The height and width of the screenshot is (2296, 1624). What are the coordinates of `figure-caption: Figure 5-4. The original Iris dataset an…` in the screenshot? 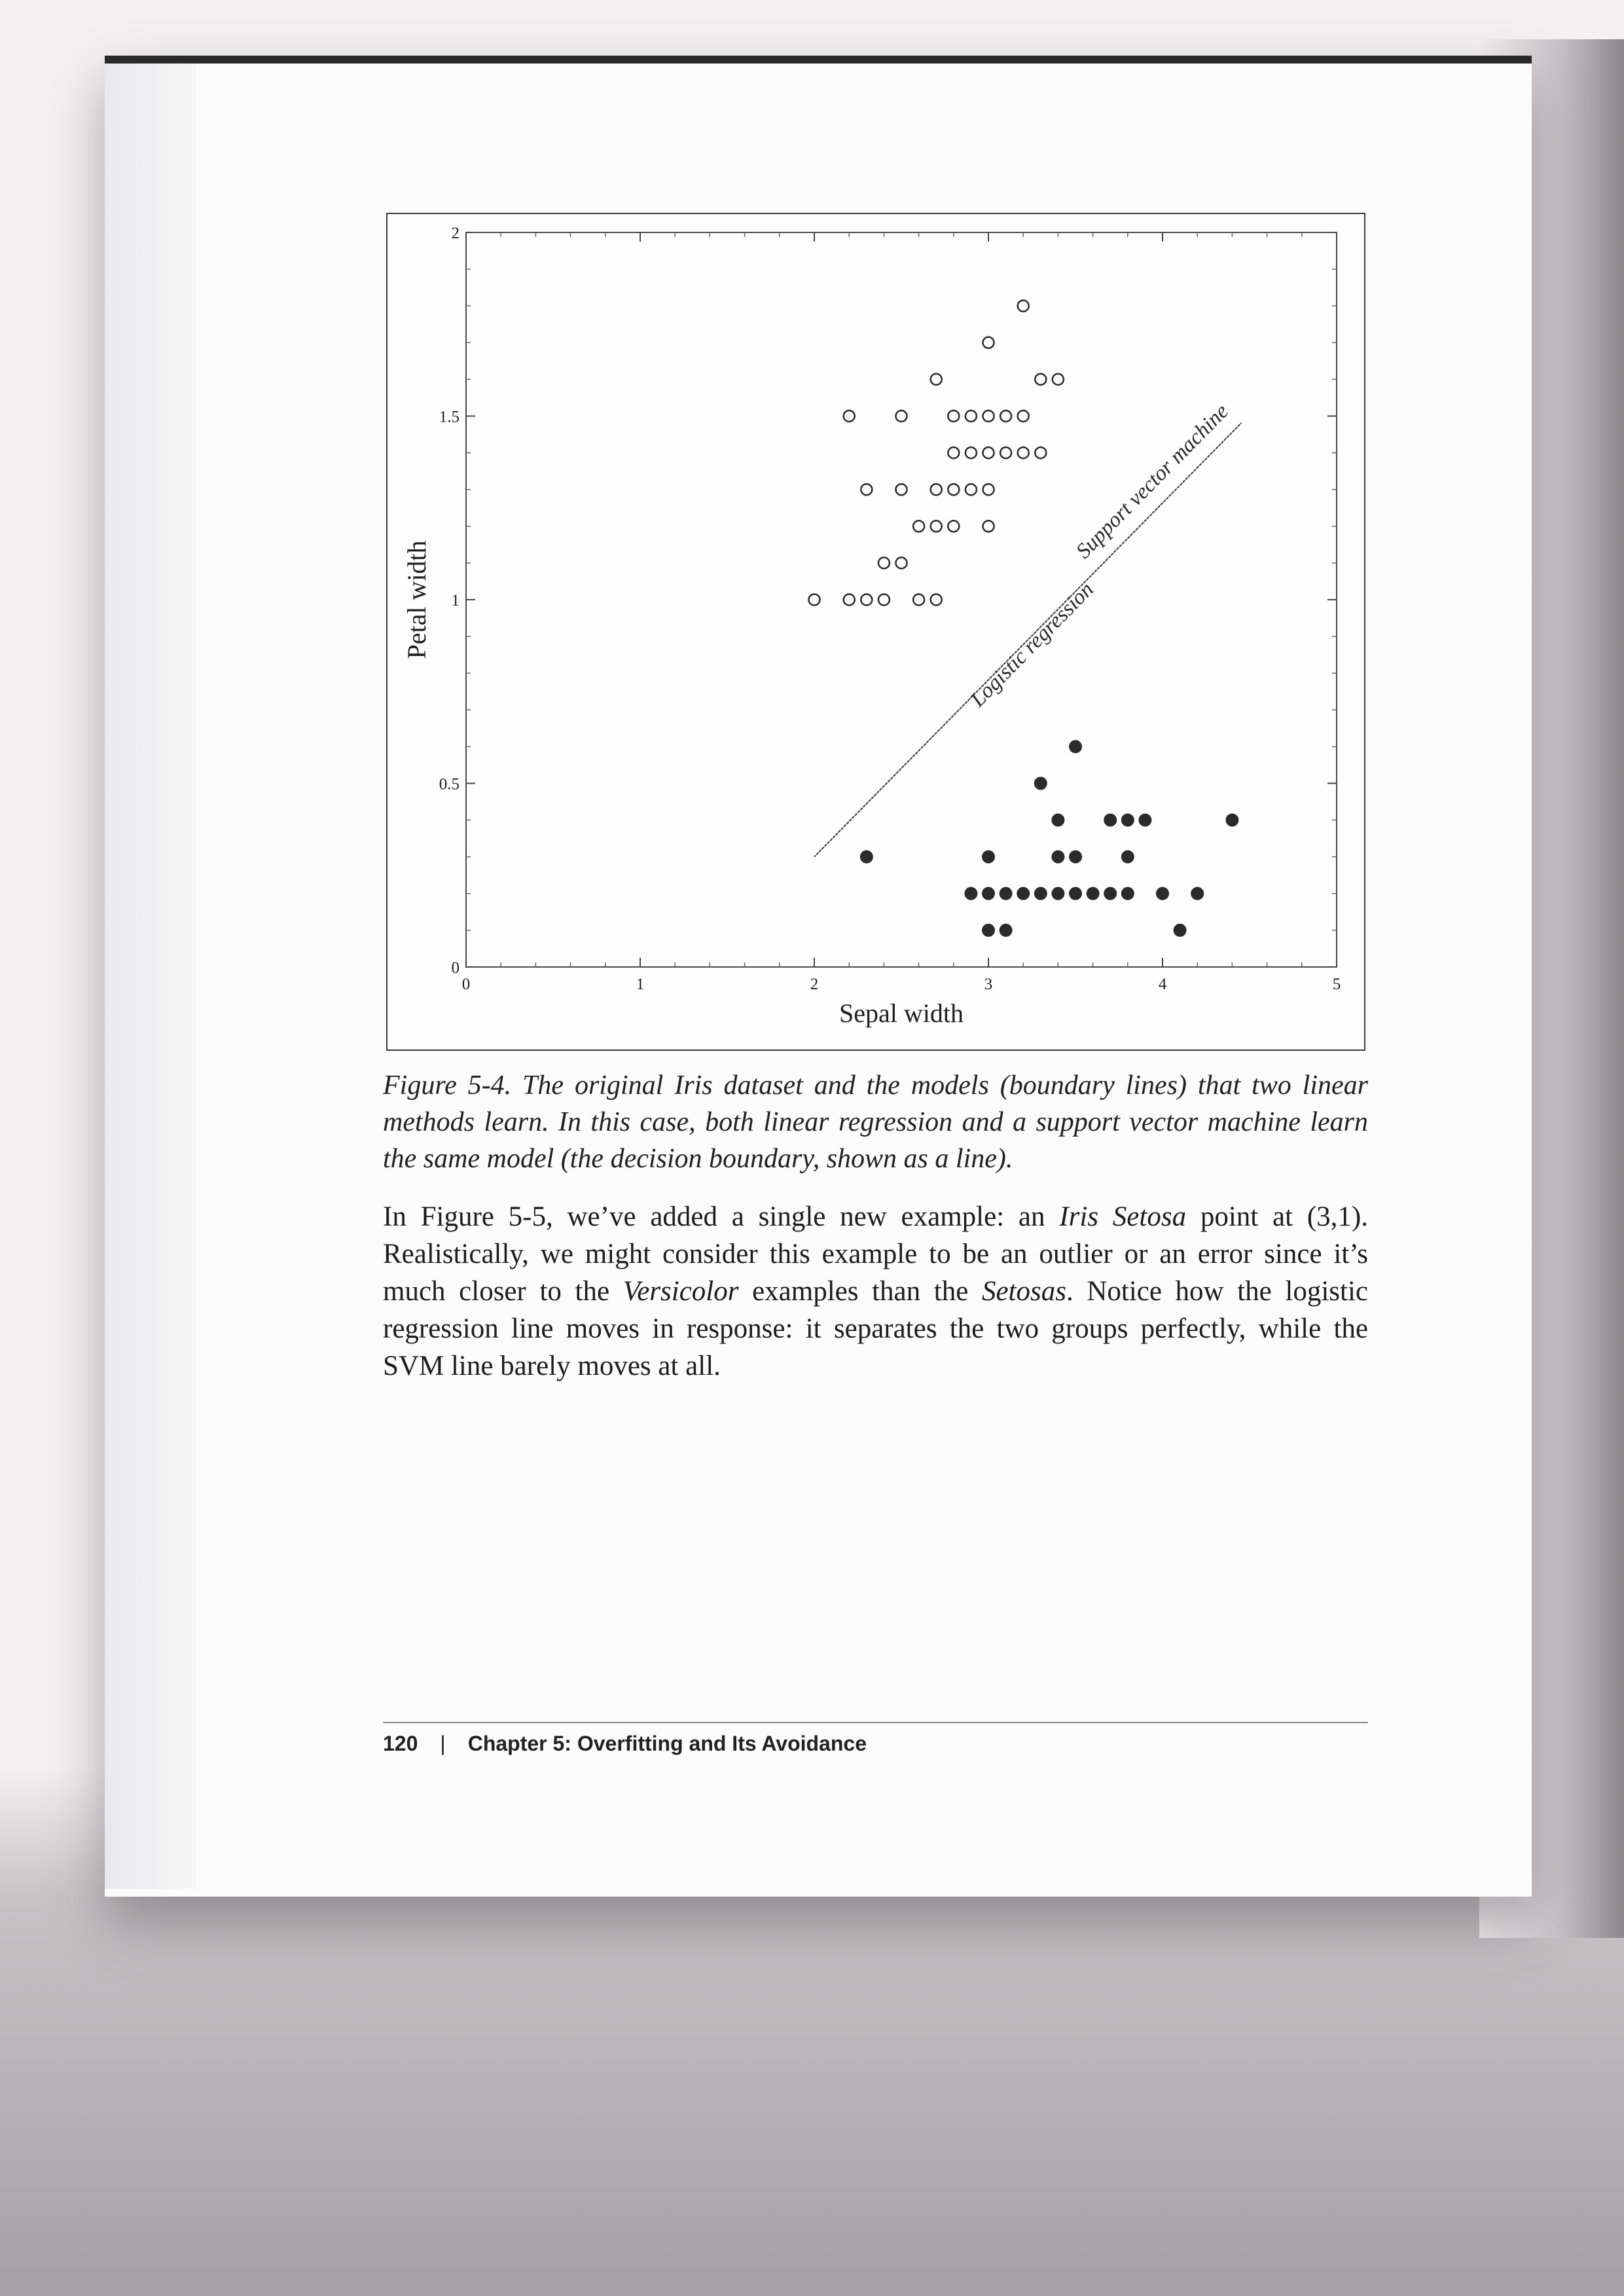 It's located at (875, 1122).